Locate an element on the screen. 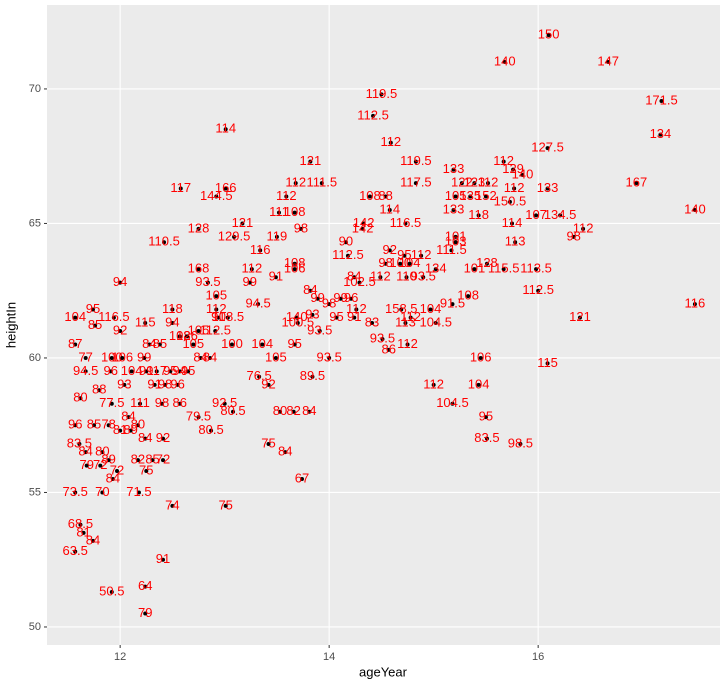  point-label: 142 is located at coordinates (363, 227).